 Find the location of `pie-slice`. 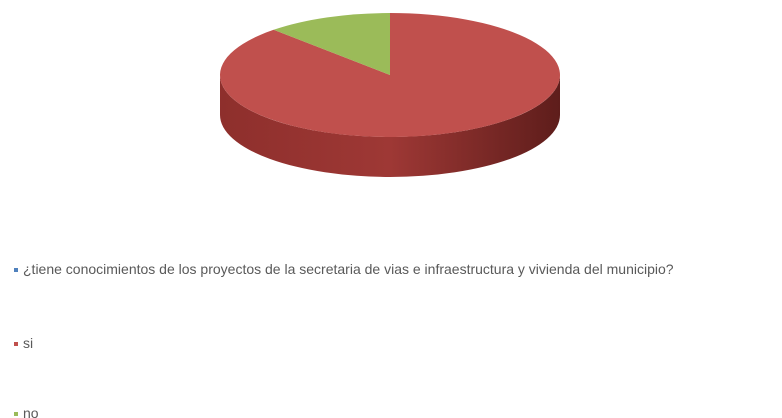

pie-slice is located at coordinates (331, 44).